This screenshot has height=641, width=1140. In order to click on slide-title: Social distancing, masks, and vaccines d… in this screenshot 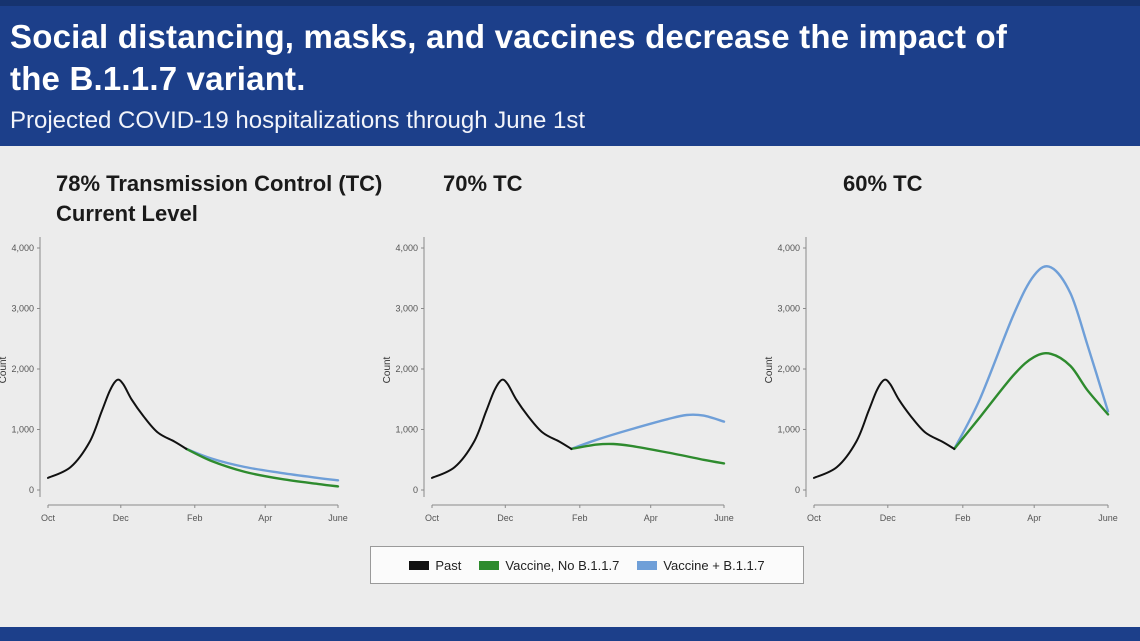, I will do `click(509, 57)`.